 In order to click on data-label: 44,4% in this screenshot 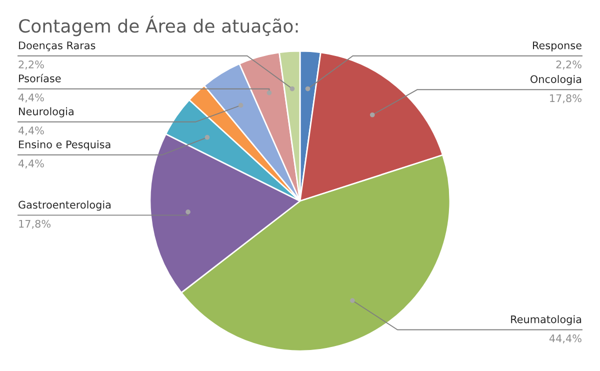, I will do `click(565, 339)`.